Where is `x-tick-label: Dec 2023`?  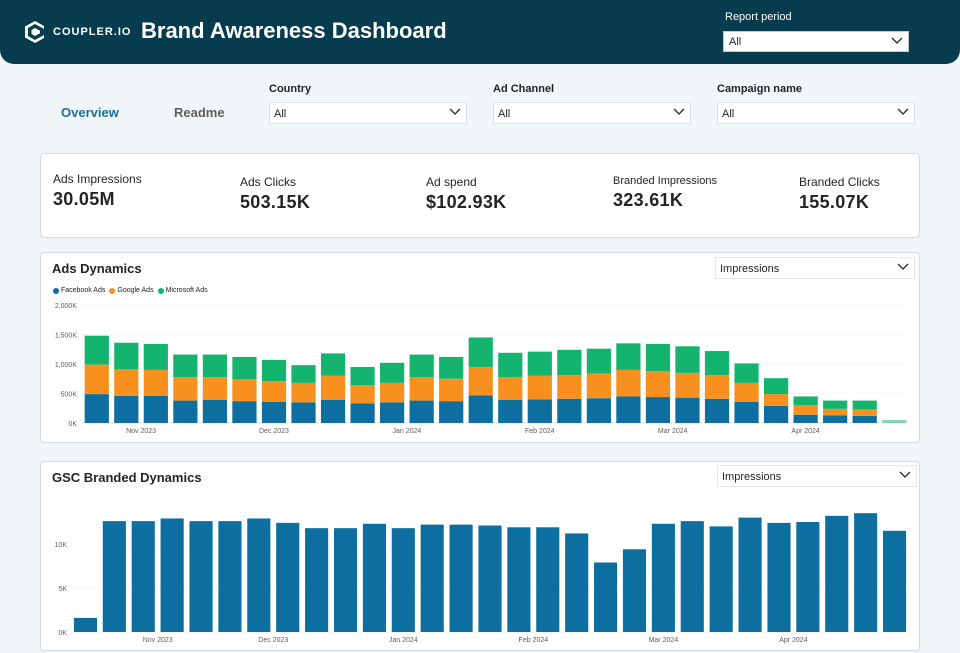 x-tick-label: Dec 2023 is located at coordinates (274, 431).